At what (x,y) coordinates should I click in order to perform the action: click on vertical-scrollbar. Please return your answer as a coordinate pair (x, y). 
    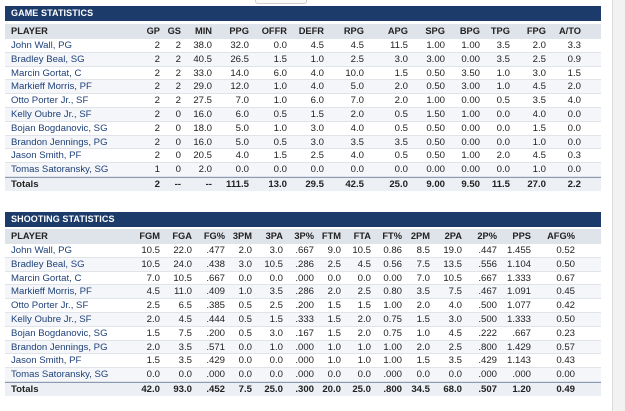
    Looking at the image, I should click on (618, 205).